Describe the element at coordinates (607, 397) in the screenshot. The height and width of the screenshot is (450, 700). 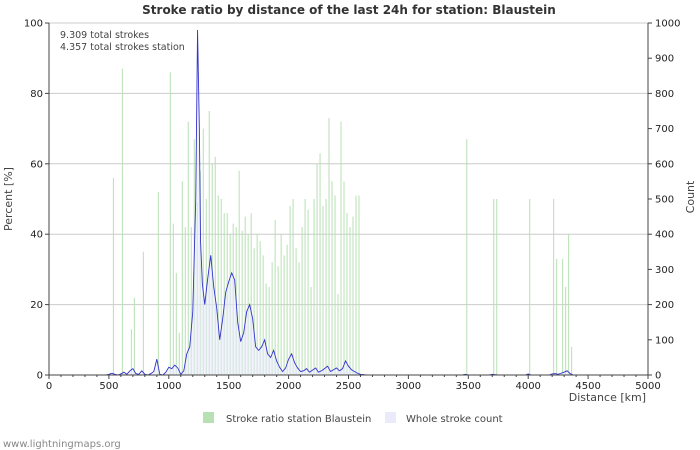
I see `x-axis-label: Distance [km]` at that location.